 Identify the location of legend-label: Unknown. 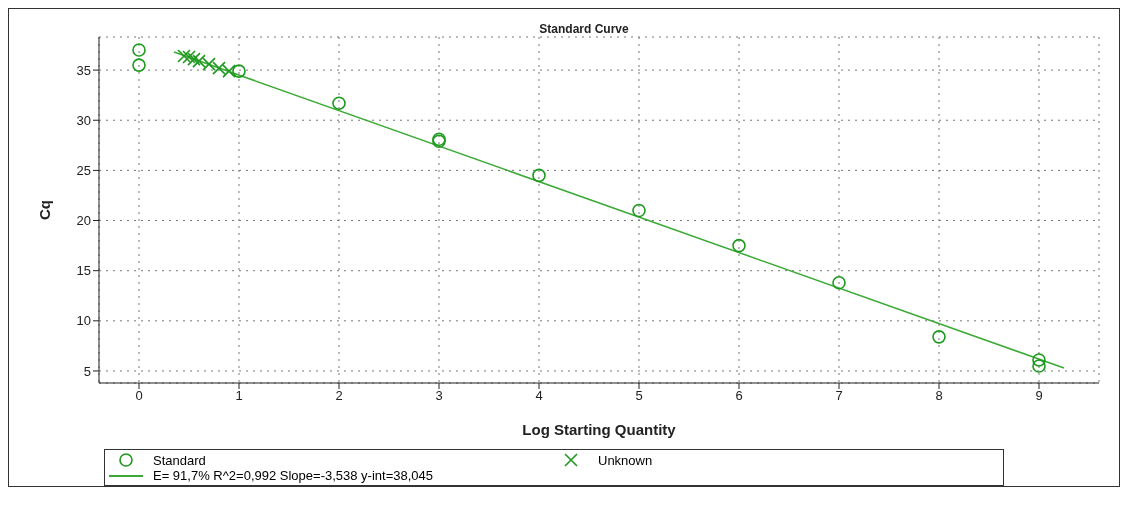
(625, 460).